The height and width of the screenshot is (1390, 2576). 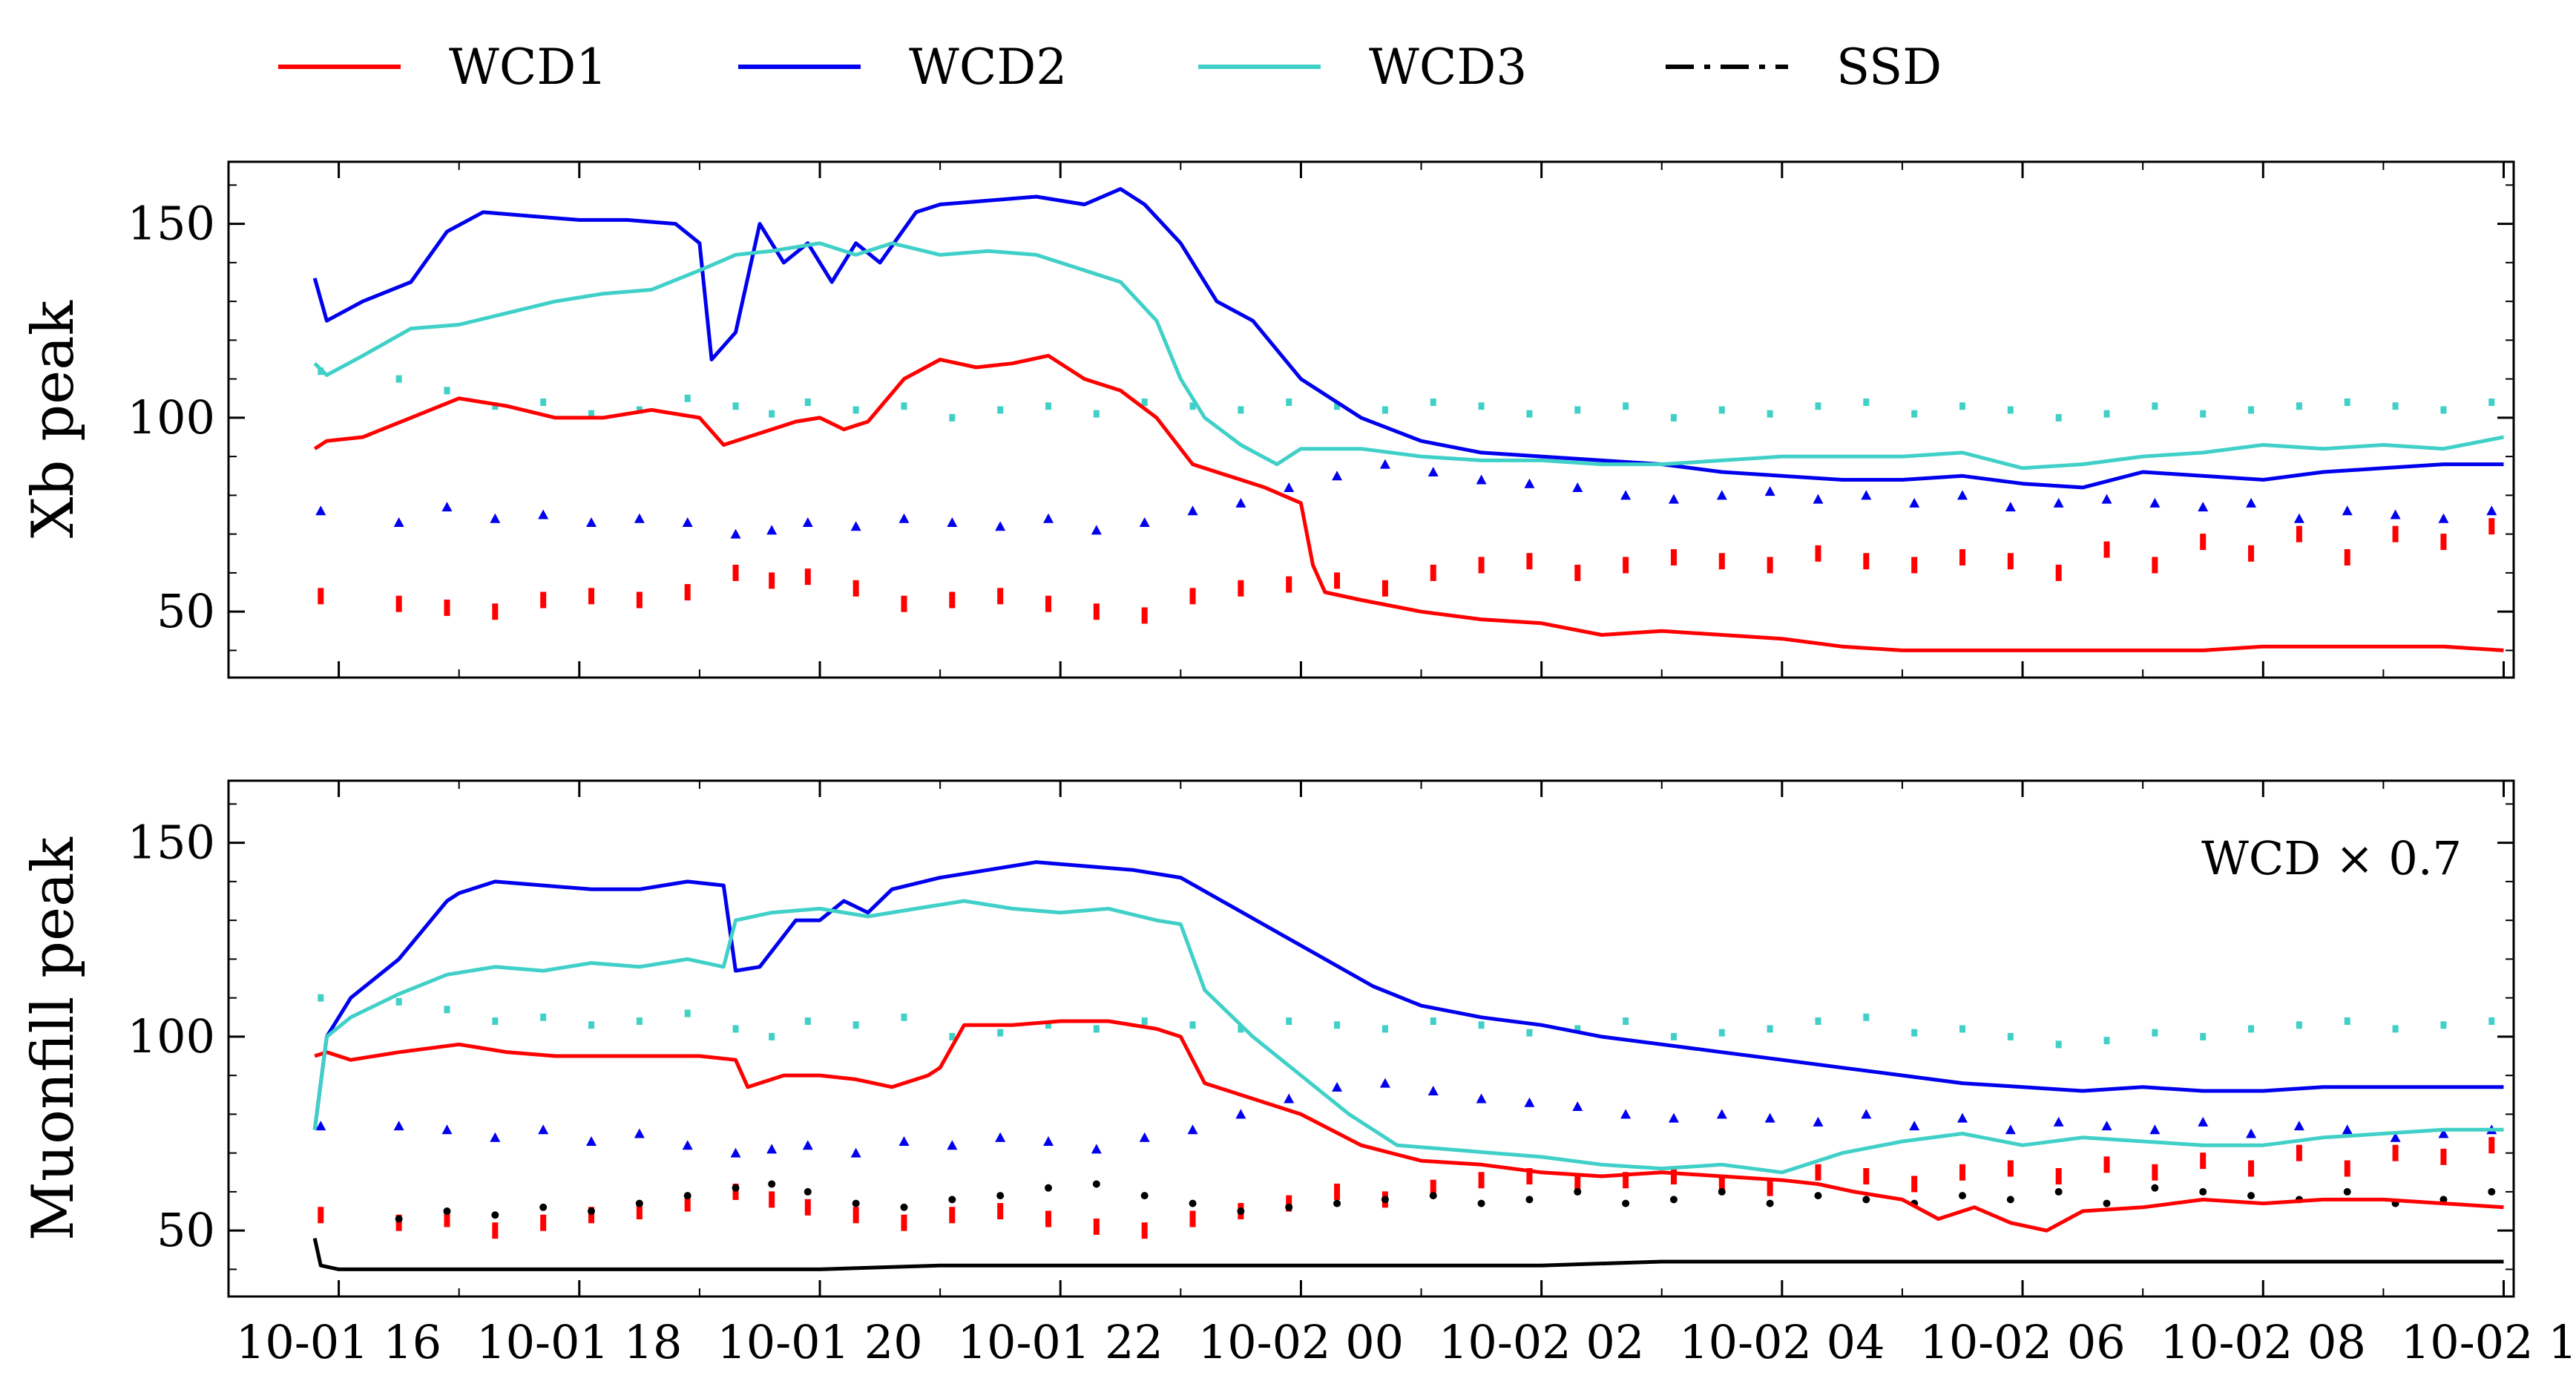 What do you see at coordinates (1448, 67) in the screenshot?
I see `legend-label-wcd3: WCD3` at bounding box center [1448, 67].